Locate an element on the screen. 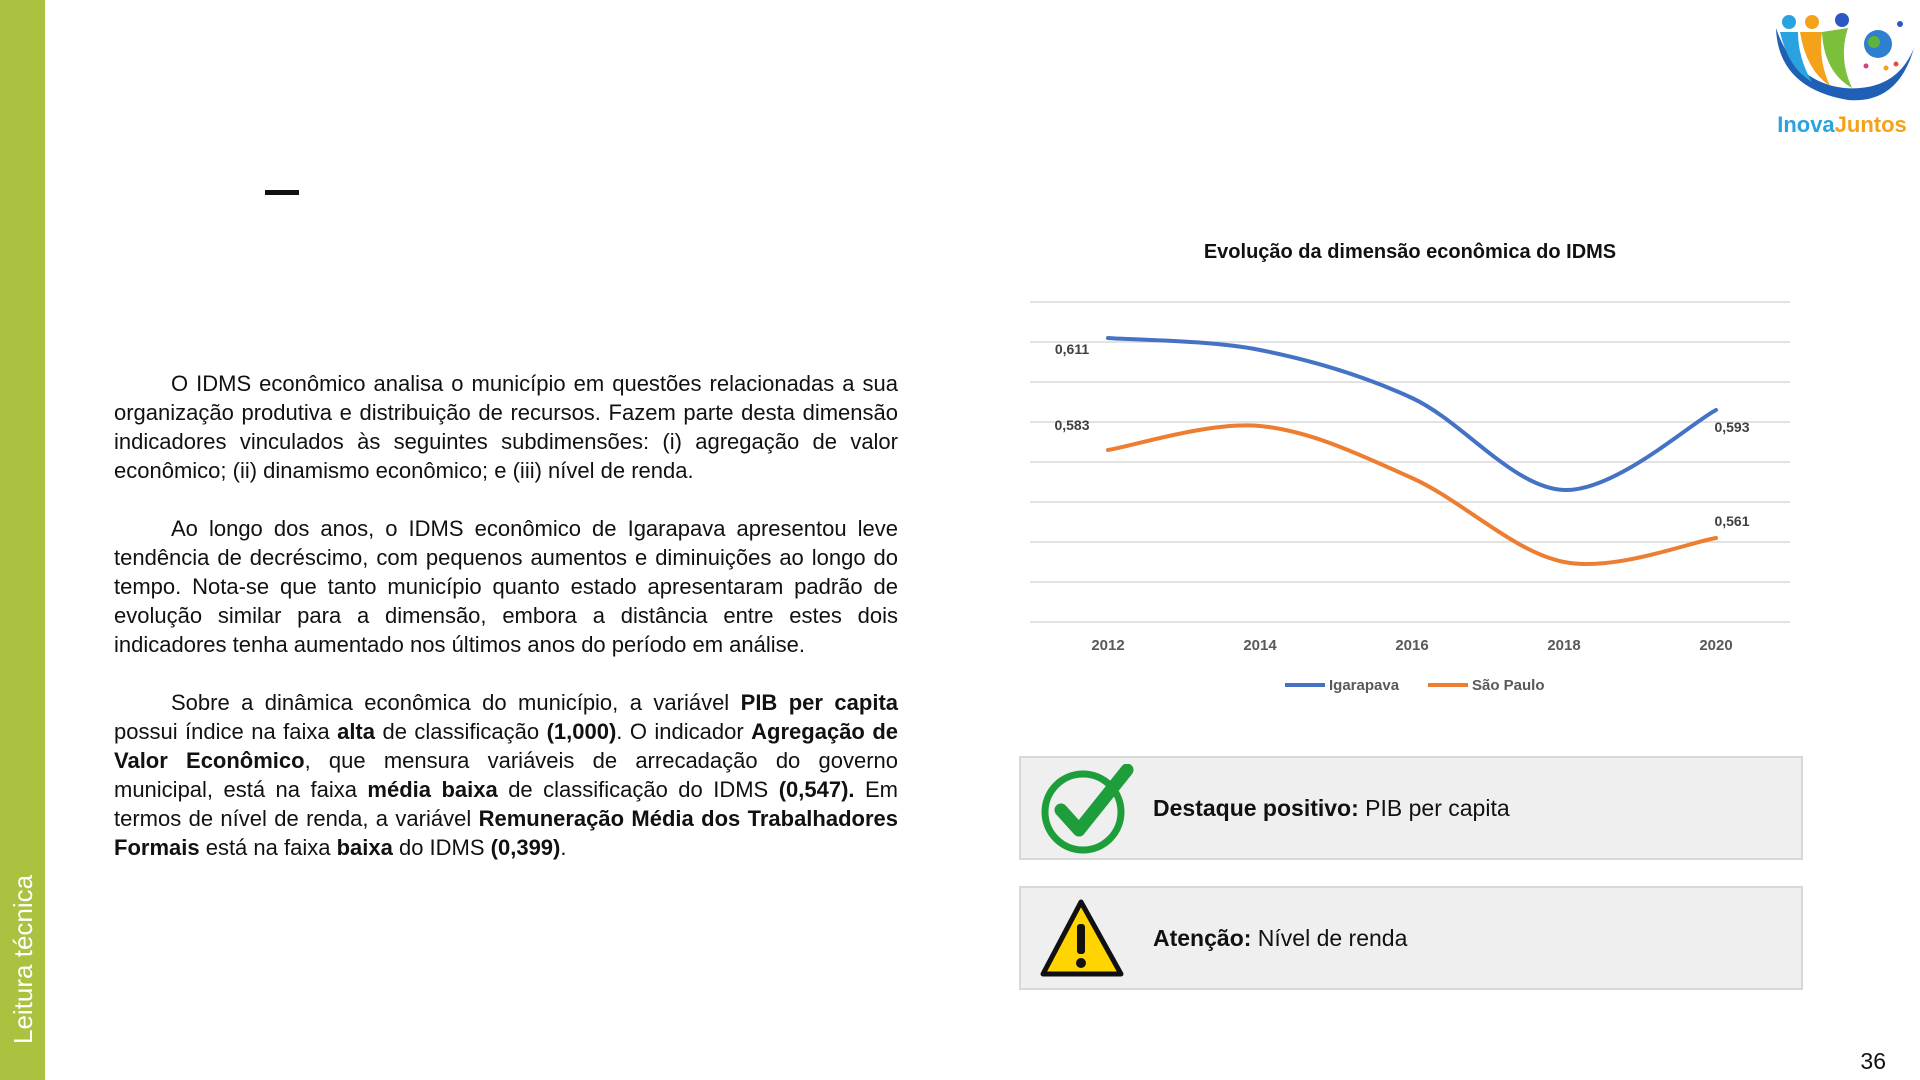 This screenshot has height=1080, width=1920. sidebar: Leitura técnica is located at coordinates (22, 540).